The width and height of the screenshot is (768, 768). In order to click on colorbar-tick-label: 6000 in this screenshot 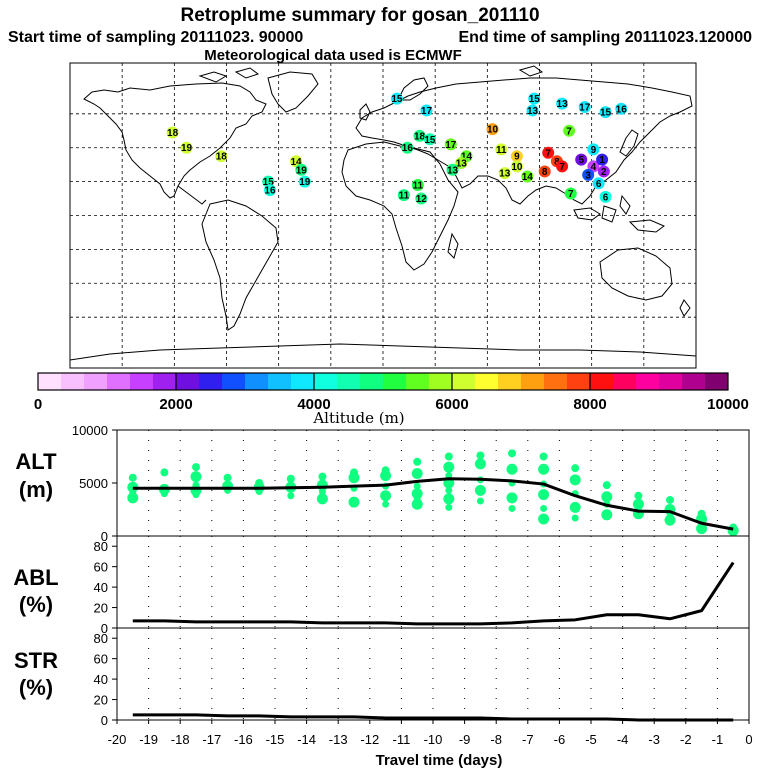, I will do `click(451, 404)`.